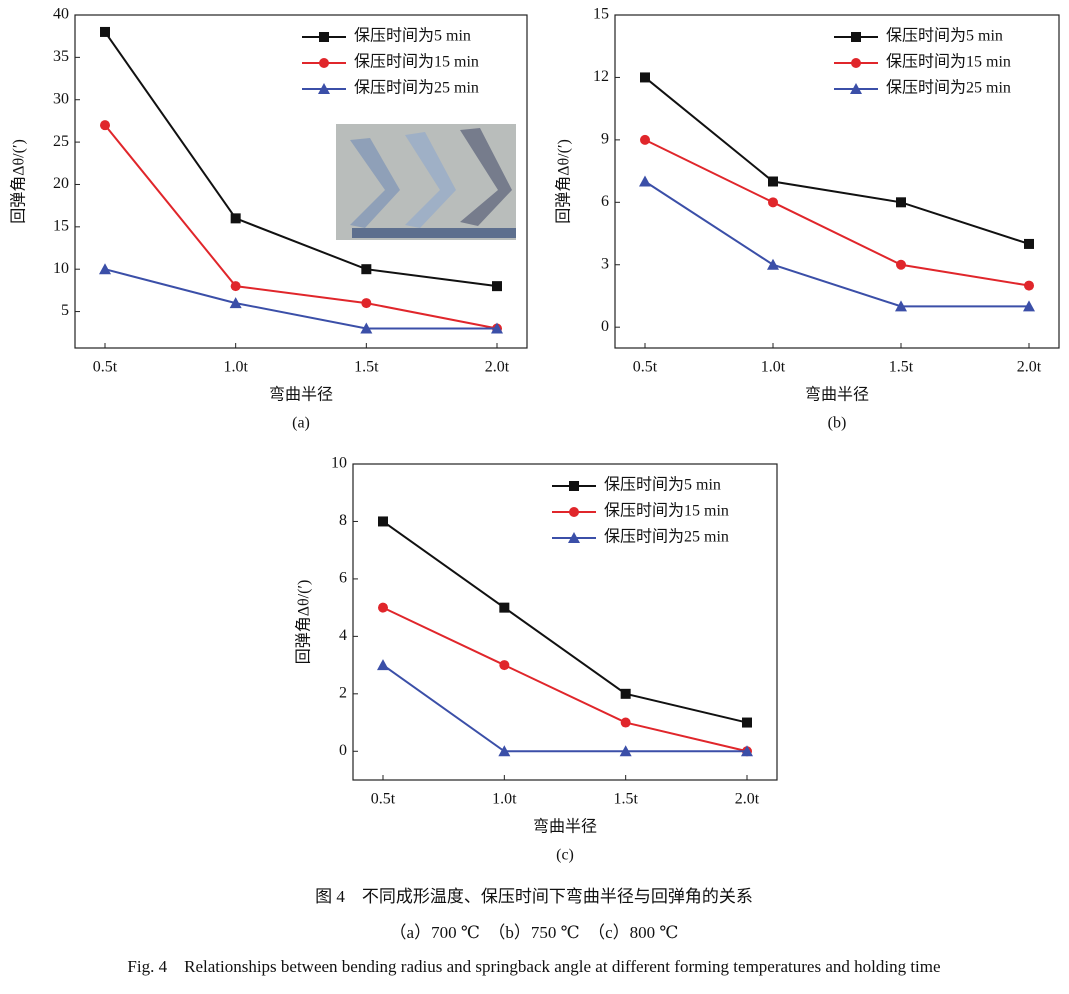 Image resolution: width=1069 pixels, height=994 pixels. What do you see at coordinates (605, 201) in the screenshot?
I see `y-tick-label: 6` at bounding box center [605, 201].